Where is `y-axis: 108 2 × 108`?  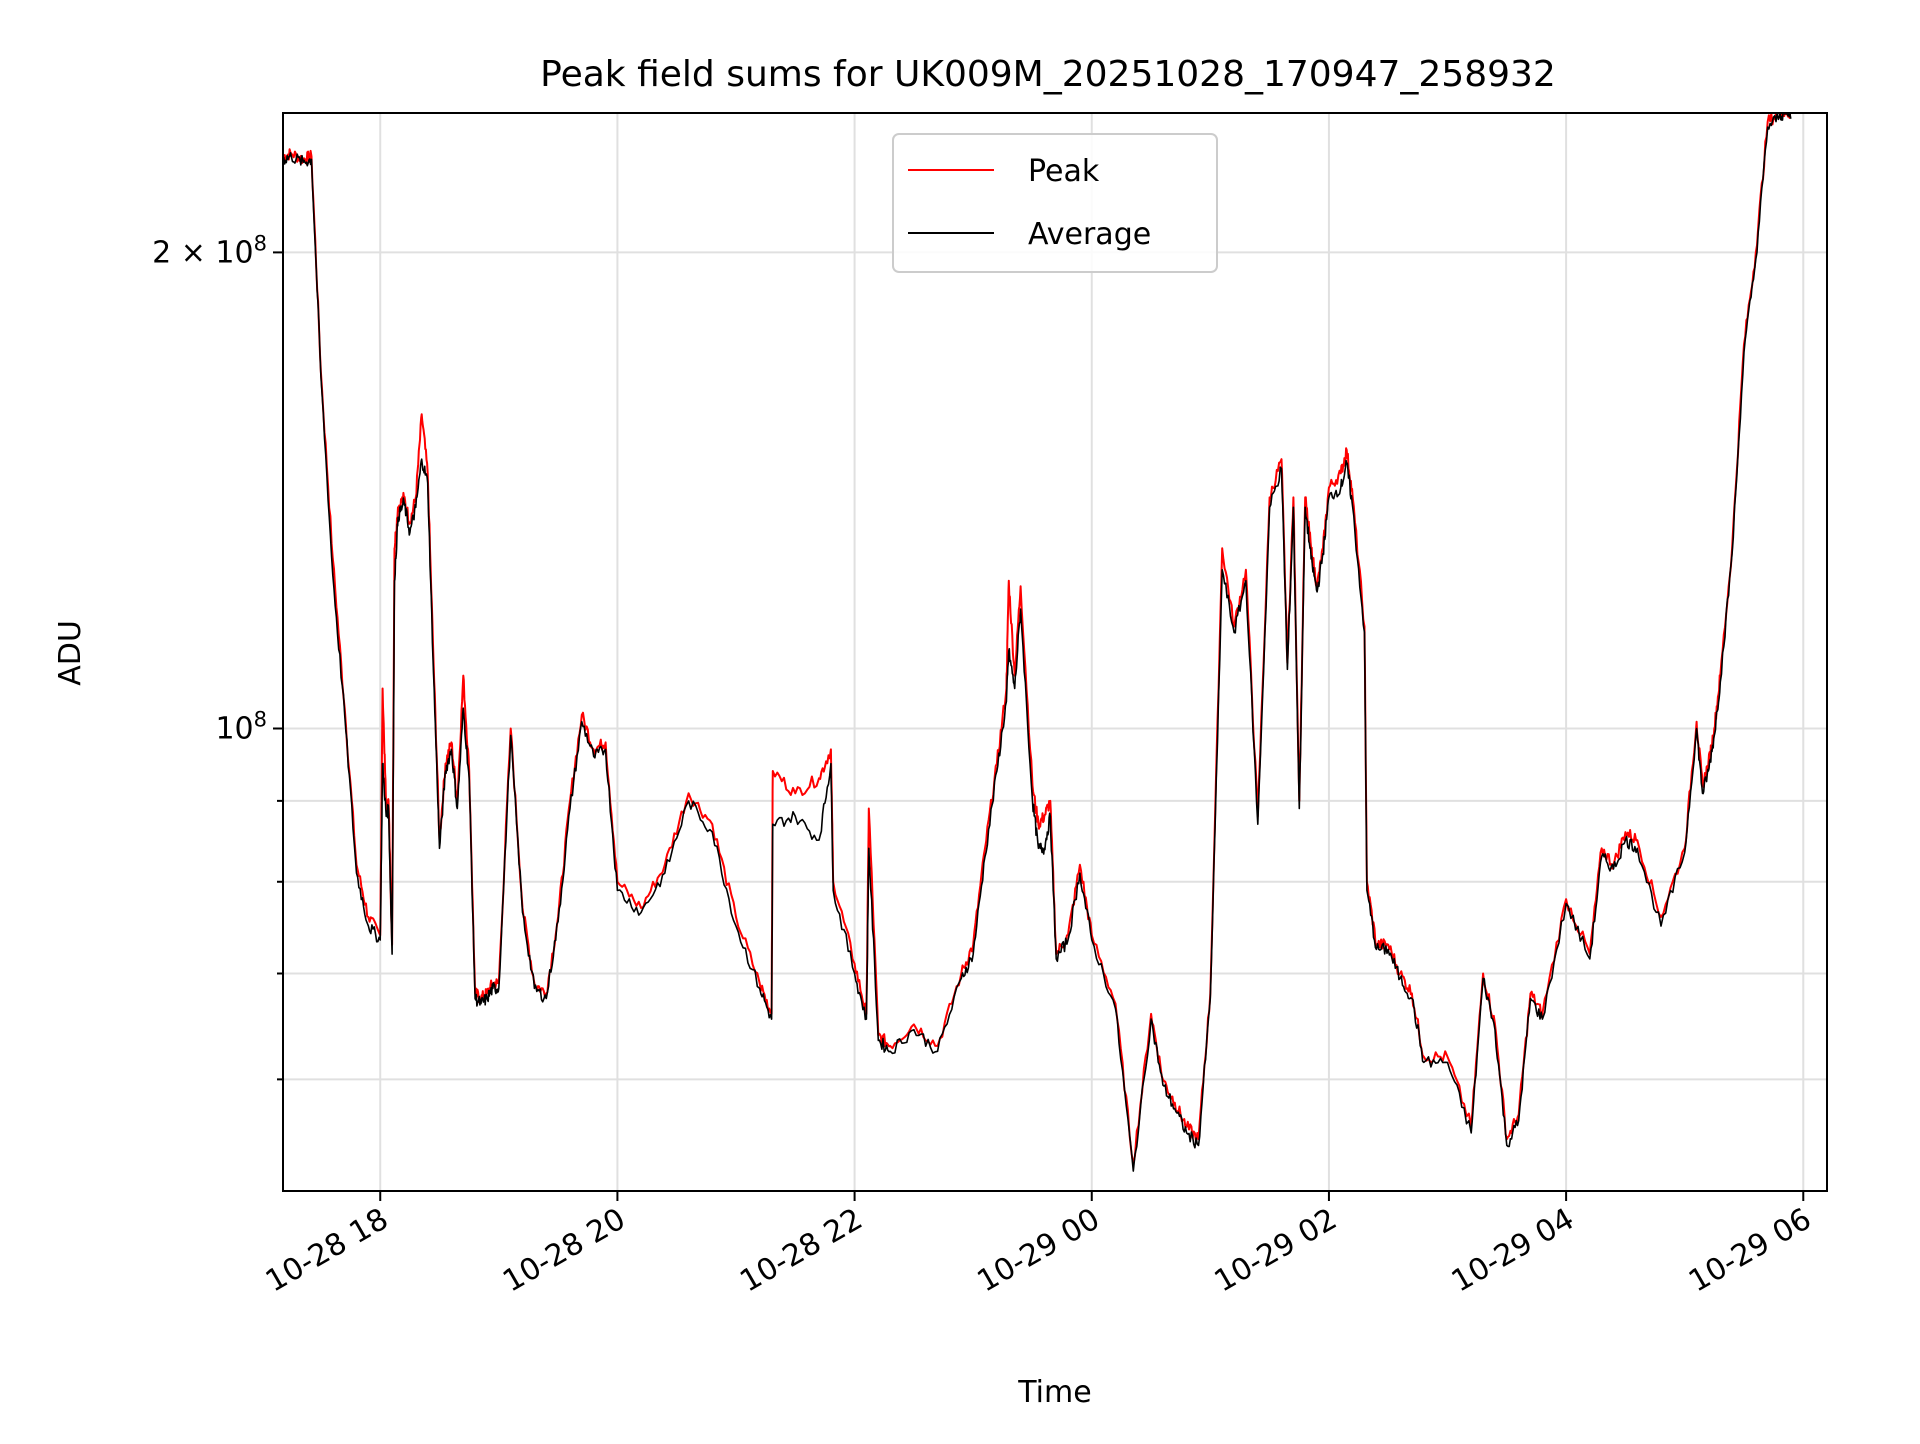 y-axis: 108 2 × 108 is located at coordinates (217, 656).